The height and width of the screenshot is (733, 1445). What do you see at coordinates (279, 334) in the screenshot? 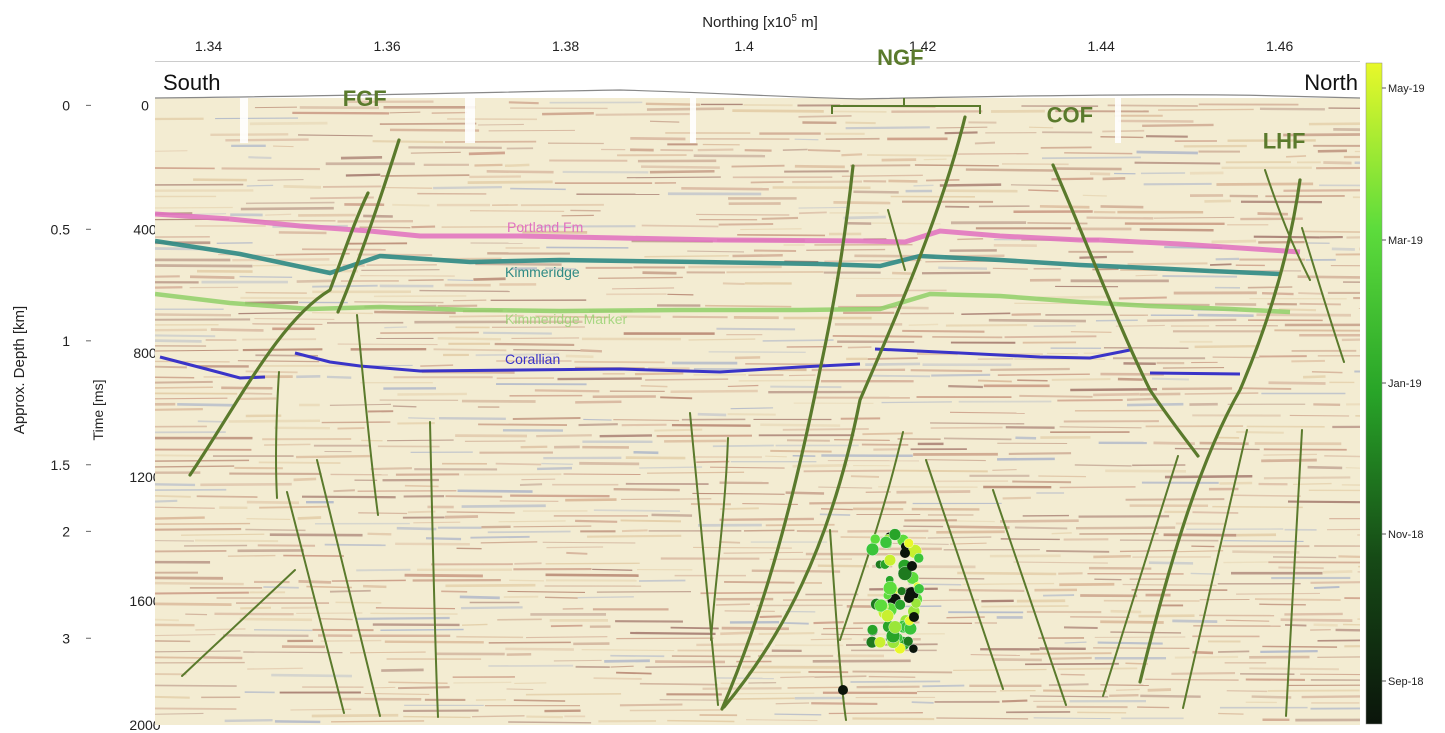
I see `fault-fgf-main` at bounding box center [279, 334].